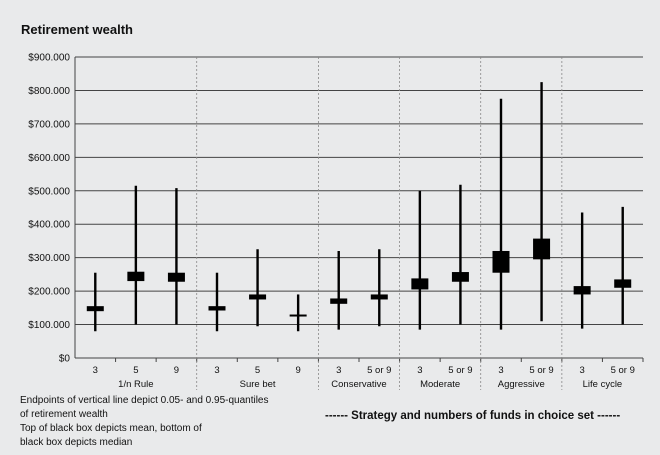 This screenshot has width=660, height=455. Describe the element at coordinates (135, 384) in the screenshot. I see `group-label: 1/n Rule` at that location.